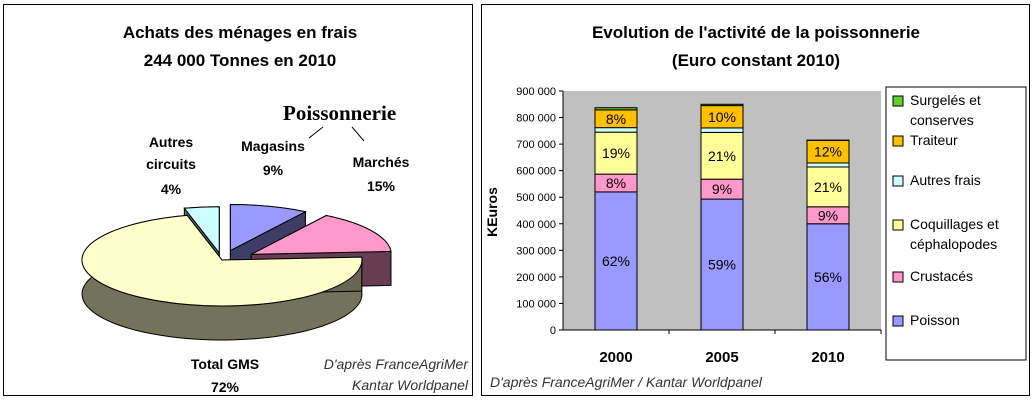 This screenshot has height=400, width=1033. What do you see at coordinates (381, 186) in the screenshot?
I see `pie-label-marches-value: 15%` at bounding box center [381, 186].